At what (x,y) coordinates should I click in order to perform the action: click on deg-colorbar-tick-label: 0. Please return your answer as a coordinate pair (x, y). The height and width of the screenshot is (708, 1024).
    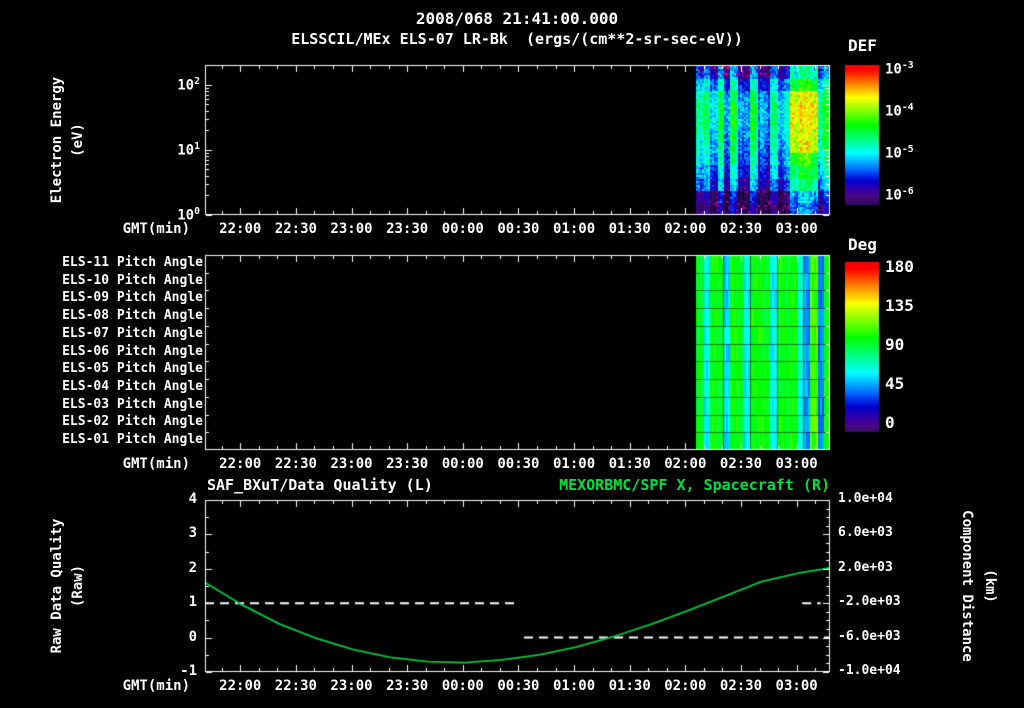
    Looking at the image, I should click on (890, 423).